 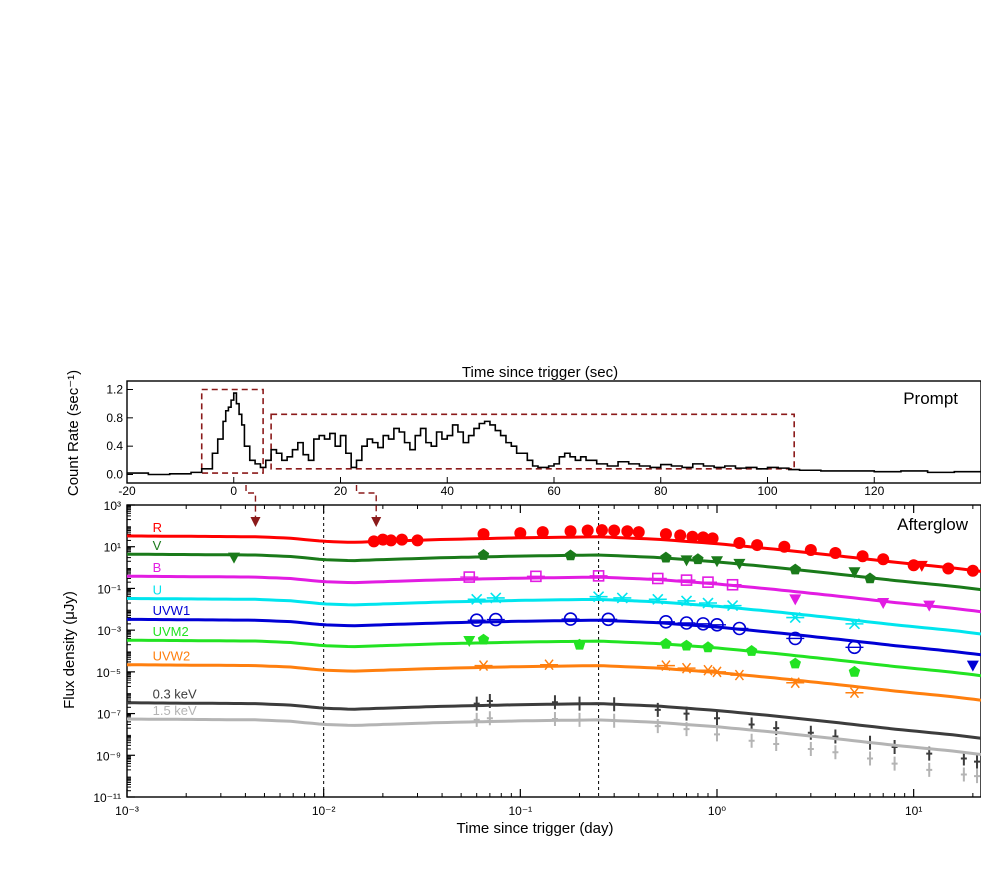 I want to click on afterglow-x-tick-label: 10⁻², so click(x=324, y=811).